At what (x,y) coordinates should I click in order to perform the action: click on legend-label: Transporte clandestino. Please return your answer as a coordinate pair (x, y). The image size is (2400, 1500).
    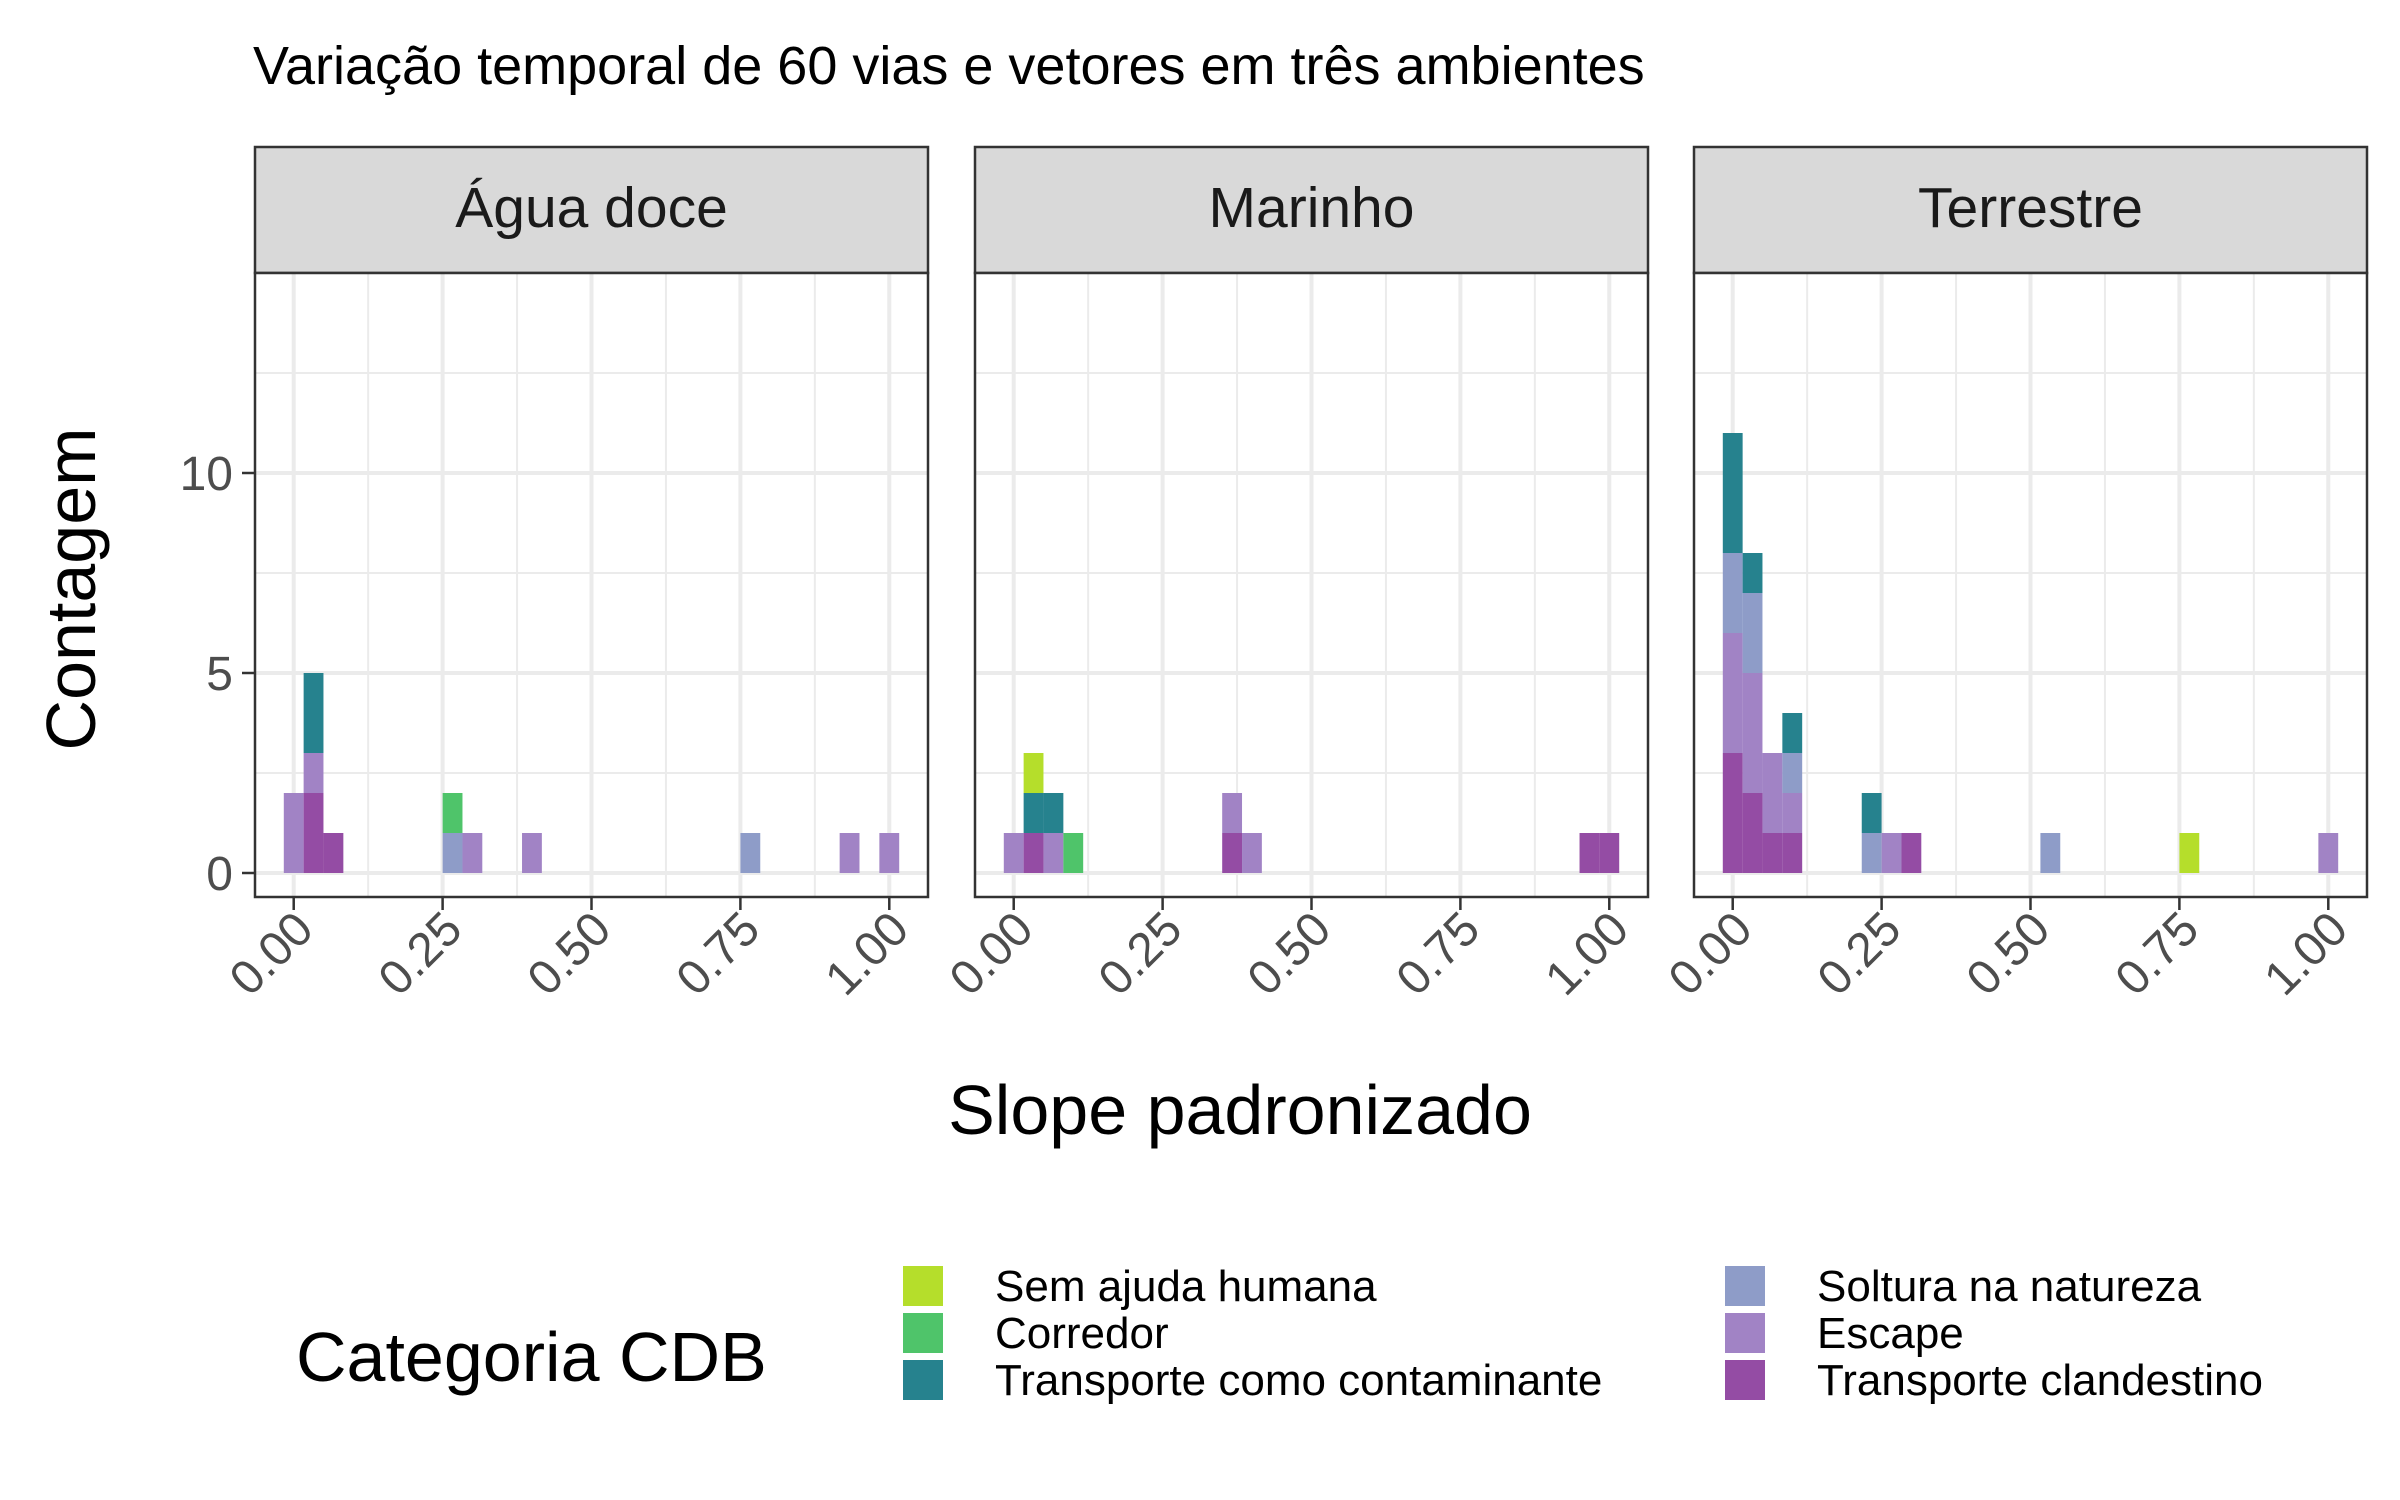
    Looking at the image, I should click on (2040, 1380).